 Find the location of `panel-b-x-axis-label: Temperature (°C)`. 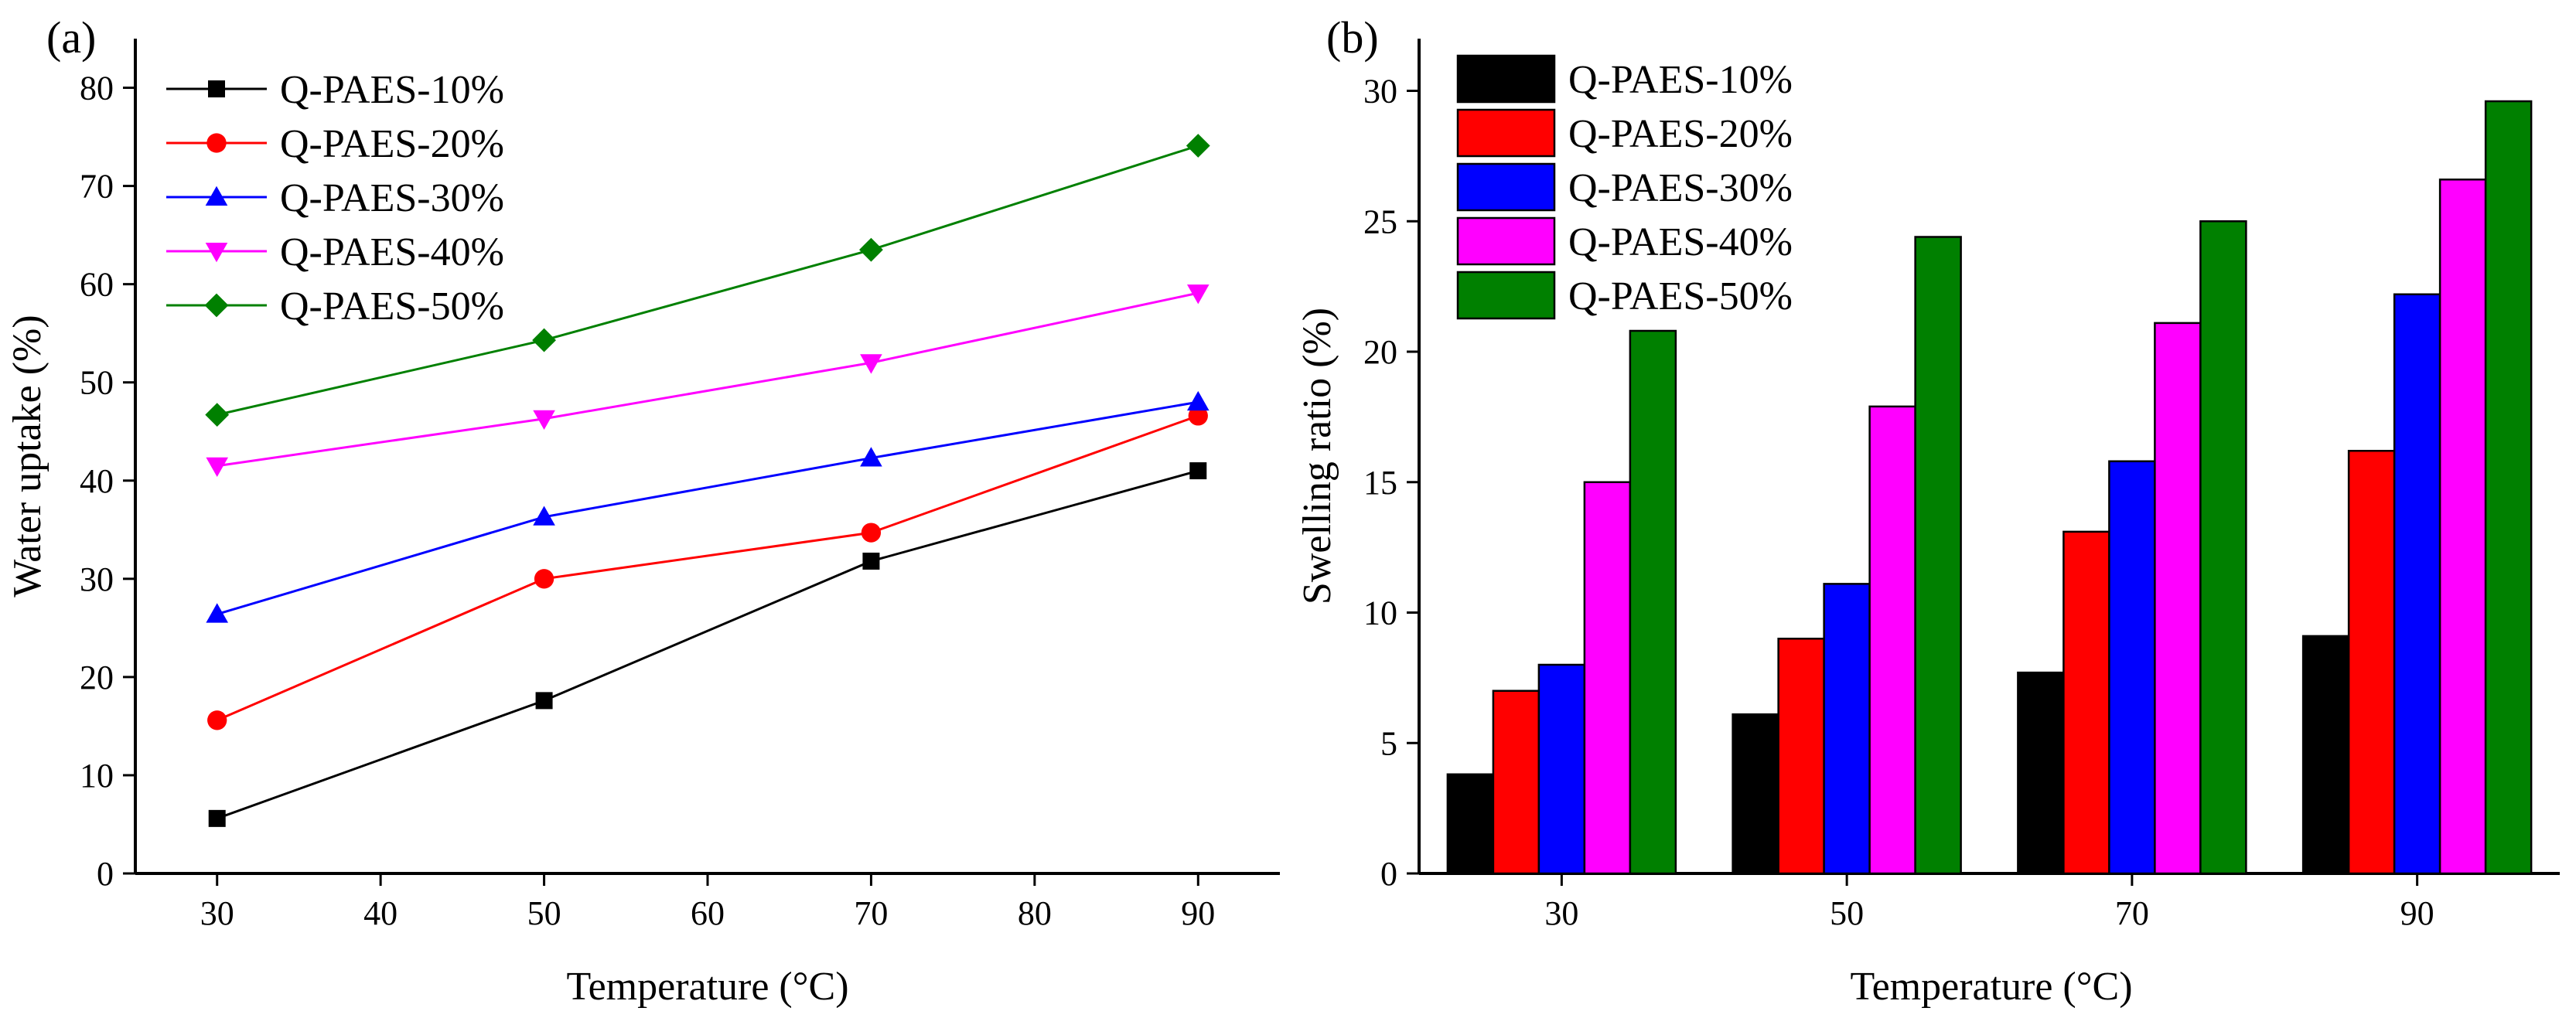

panel-b-x-axis-label: Temperature (°C) is located at coordinates (1991, 987).